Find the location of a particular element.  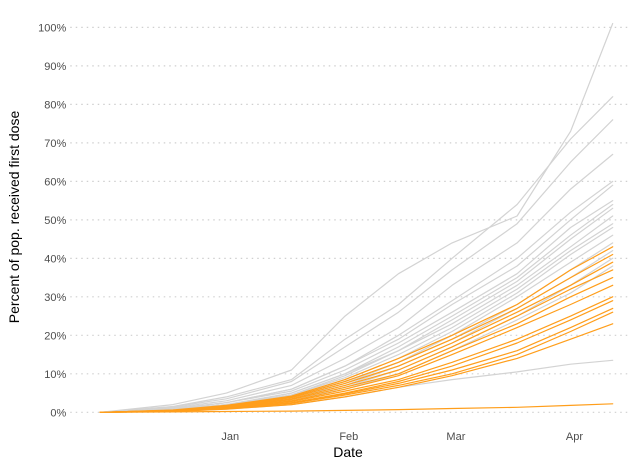

y-axis-title: Percent of pop. received first dose is located at coordinates (14, 217).